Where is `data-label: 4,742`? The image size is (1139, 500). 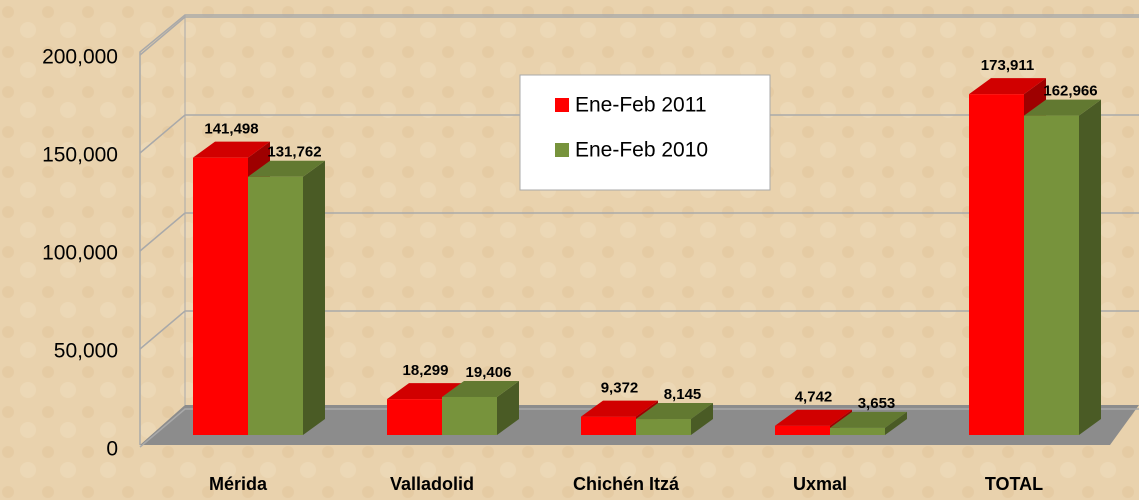 data-label: 4,742 is located at coordinates (814, 397).